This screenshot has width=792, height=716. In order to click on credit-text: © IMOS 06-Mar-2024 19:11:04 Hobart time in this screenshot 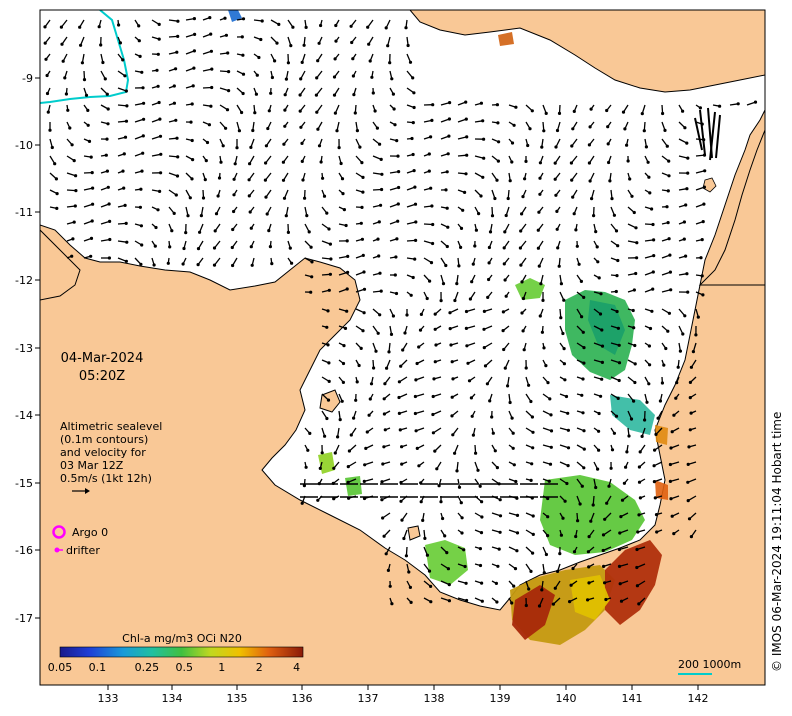, I will do `click(777, 542)`.